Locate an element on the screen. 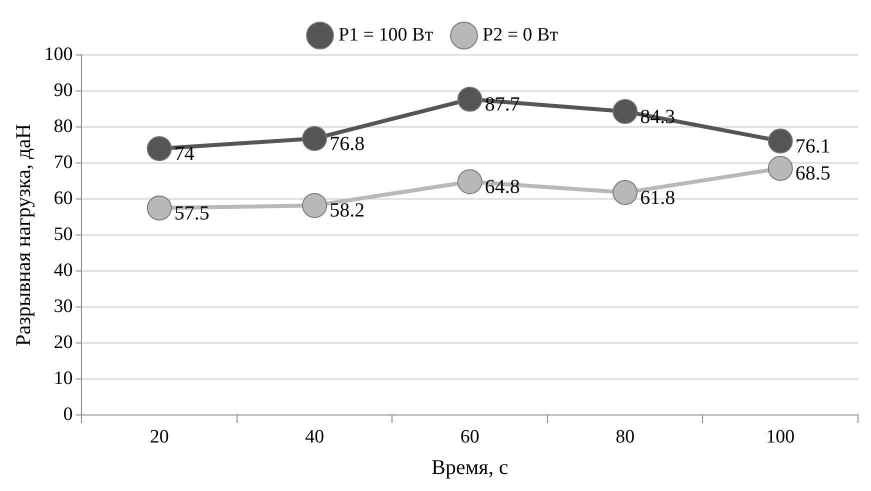 This screenshot has width=871, height=491. y-tick-label: 50 is located at coordinates (63, 234).